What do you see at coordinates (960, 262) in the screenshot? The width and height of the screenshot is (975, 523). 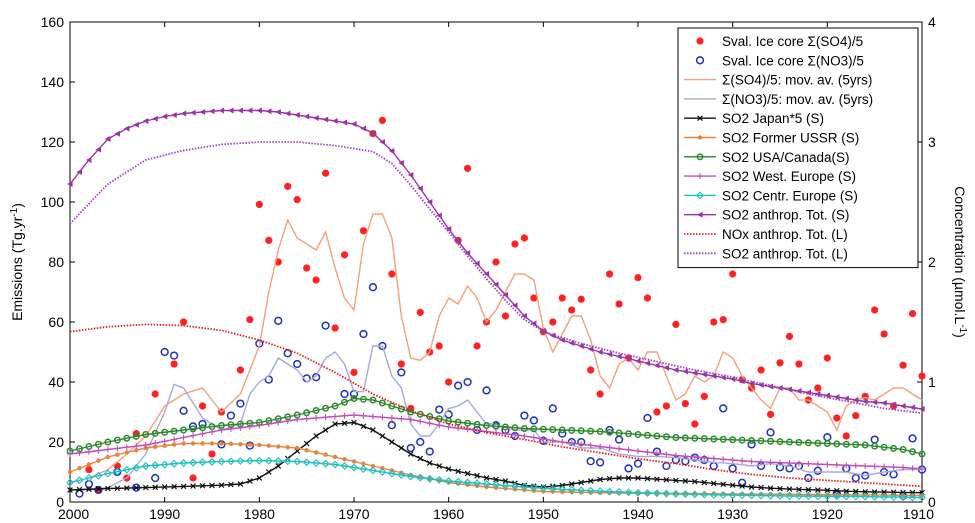 I see `y-right-label: Concentration (µmol.L-1)` at bounding box center [960, 262].